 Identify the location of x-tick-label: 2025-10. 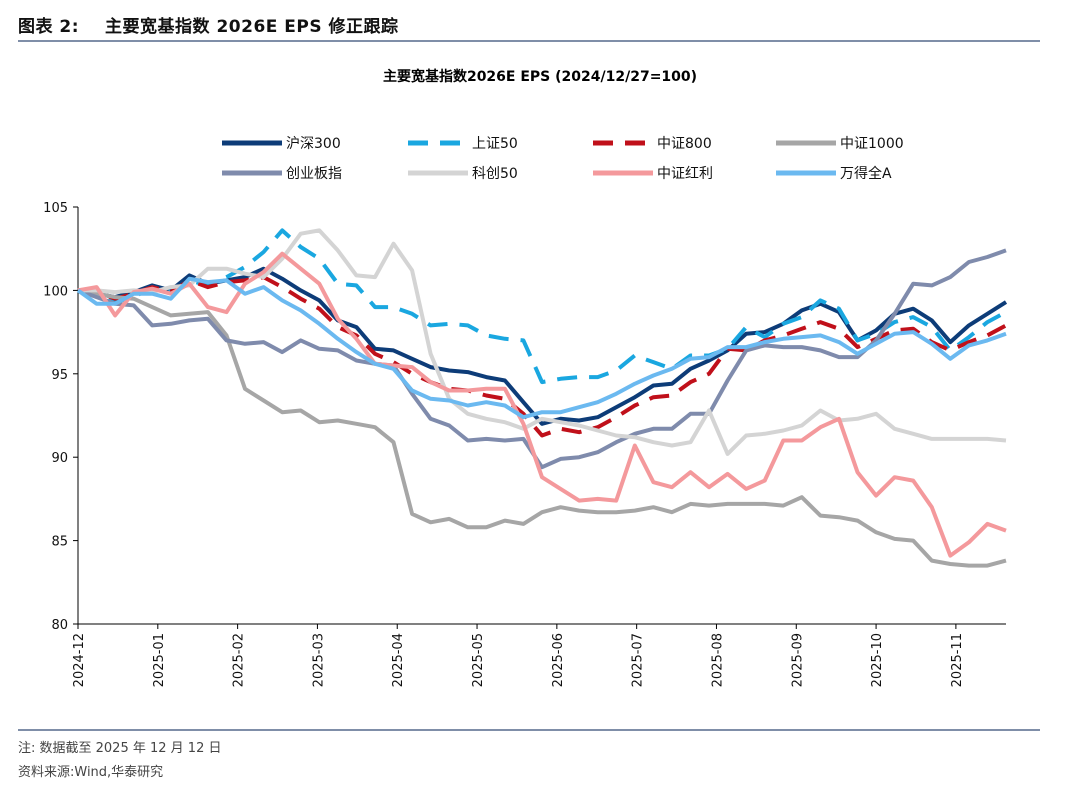
(877, 660).